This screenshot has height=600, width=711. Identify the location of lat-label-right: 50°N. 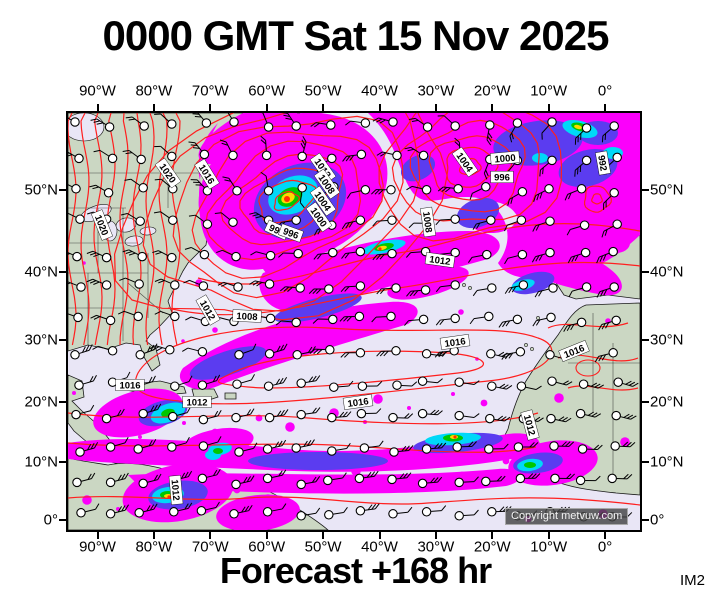
(667, 190).